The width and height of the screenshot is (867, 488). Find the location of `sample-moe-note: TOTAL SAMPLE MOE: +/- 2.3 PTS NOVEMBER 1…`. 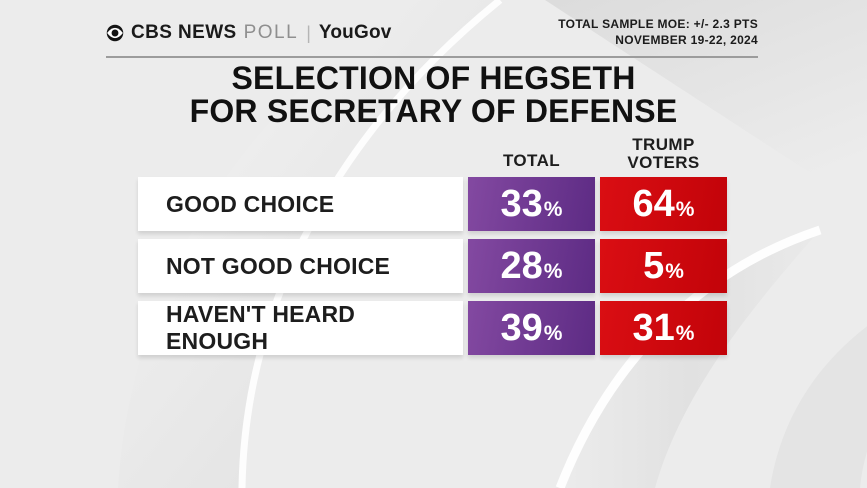

sample-moe-note: TOTAL SAMPLE MOE: +/- 2.3 PTS NOVEMBER 1… is located at coordinates (658, 32).